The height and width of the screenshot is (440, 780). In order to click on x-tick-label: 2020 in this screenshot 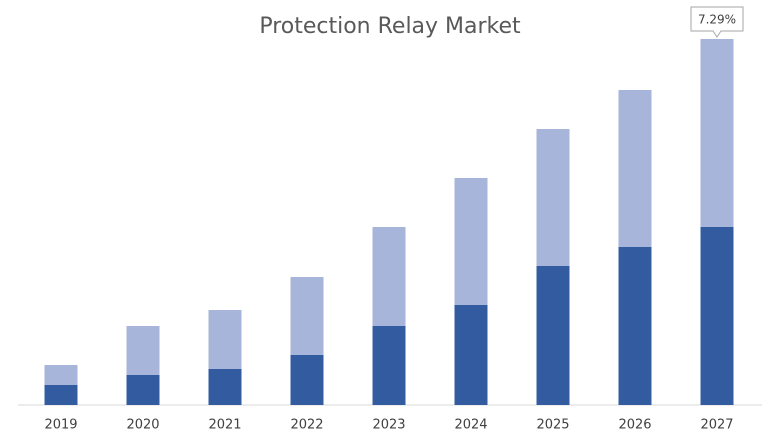, I will do `click(142, 425)`.